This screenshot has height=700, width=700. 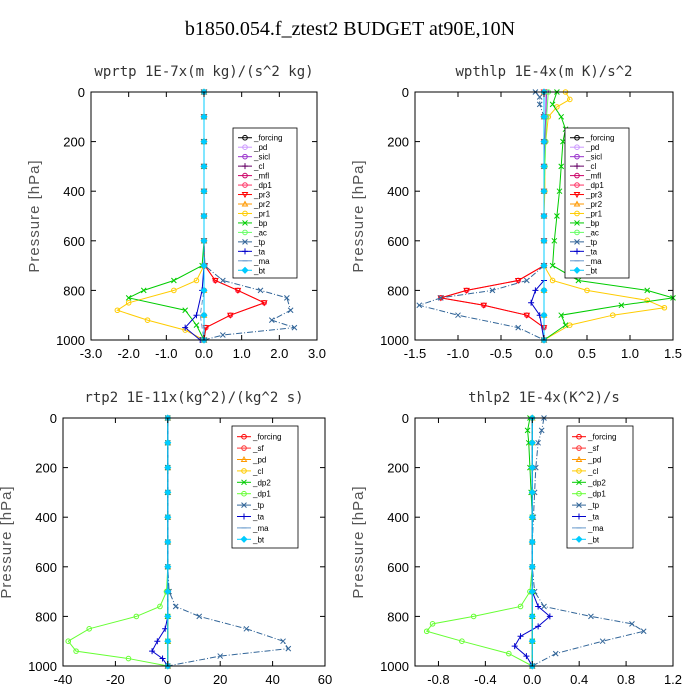 I want to click on legend-label: _dp1, so click(x=594, y=185).